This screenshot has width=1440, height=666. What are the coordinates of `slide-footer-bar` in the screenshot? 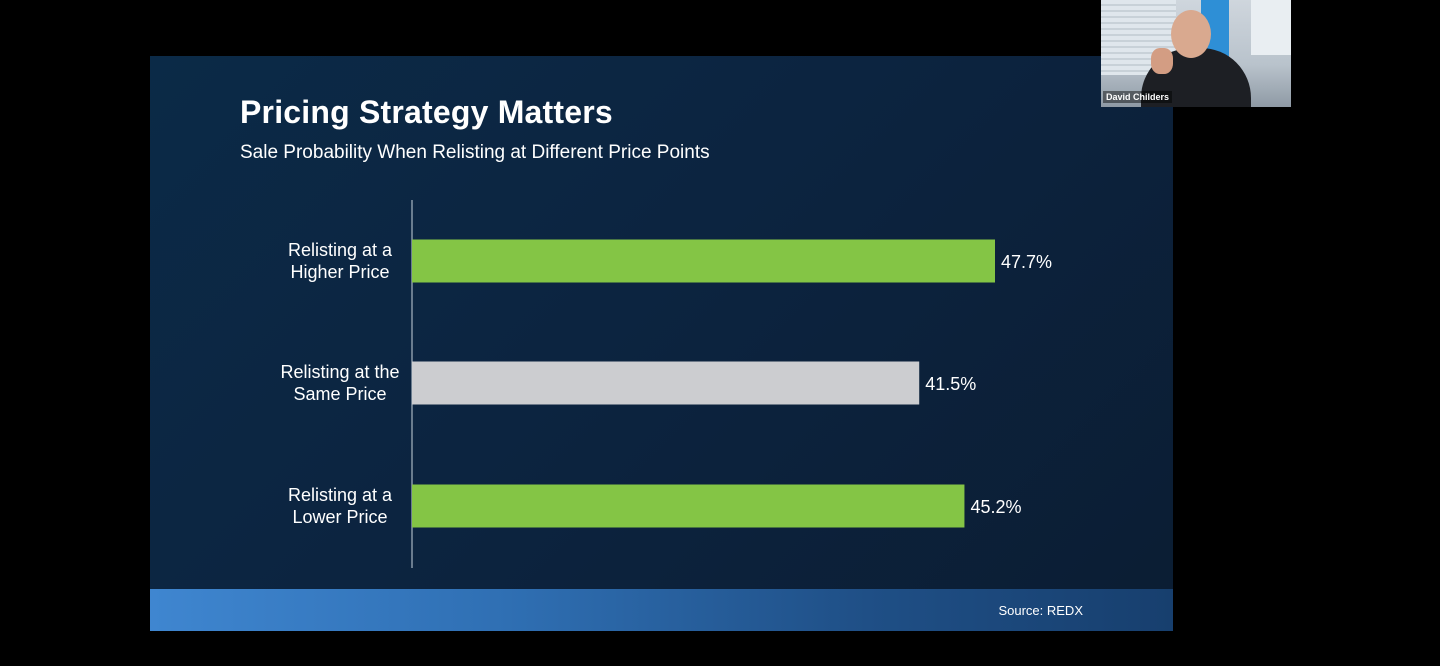 It's located at (661, 610).